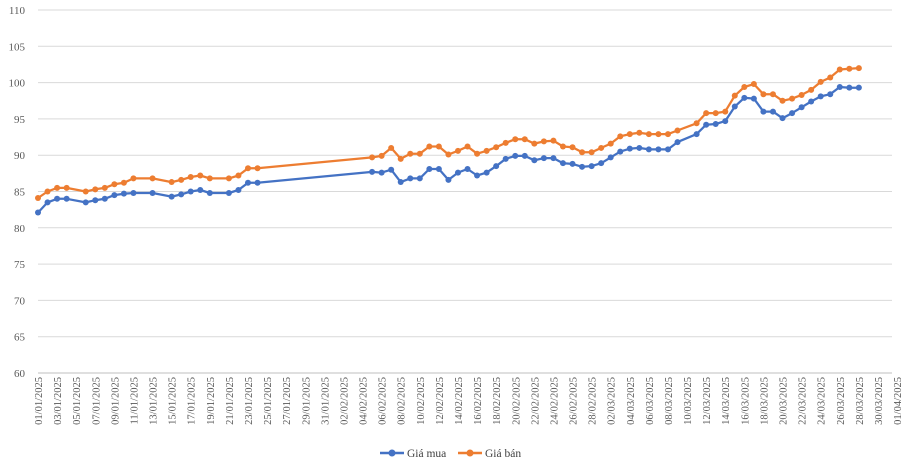 The height and width of the screenshot is (468, 904). I want to click on legend-item-sell: Giá bán, so click(489, 454).